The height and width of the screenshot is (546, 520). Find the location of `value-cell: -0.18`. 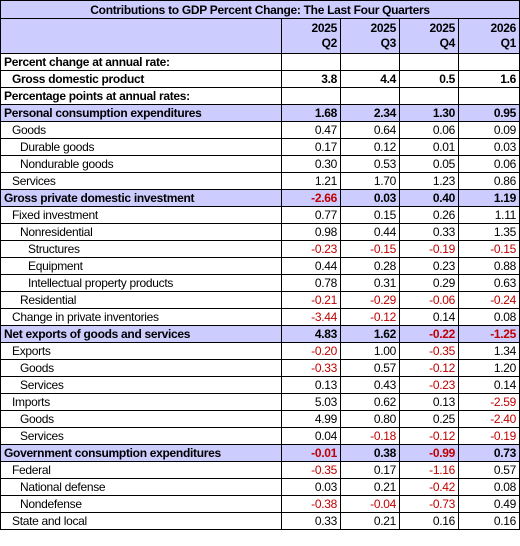

value-cell: -0.18 is located at coordinates (370, 436).